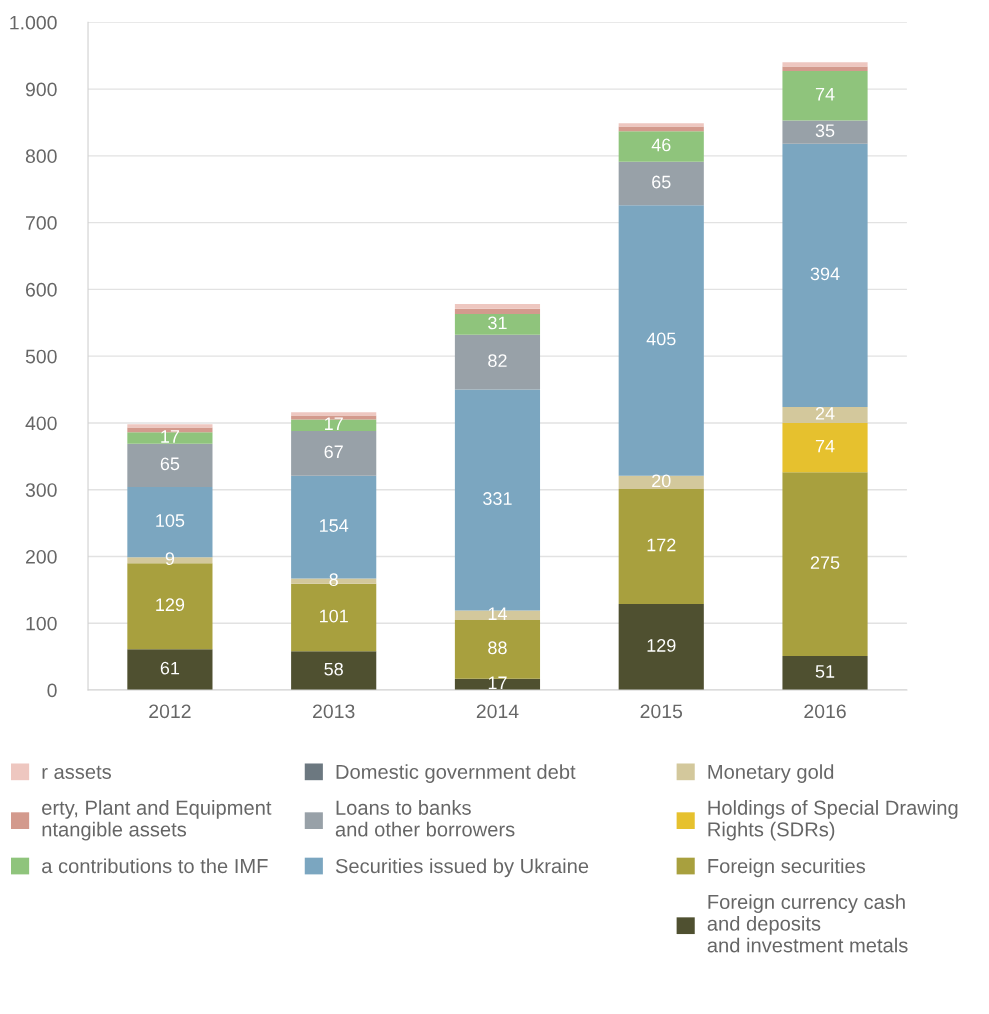  What do you see at coordinates (170, 520) in the screenshot?
I see `data-label: 105` at bounding box center [170, 520].